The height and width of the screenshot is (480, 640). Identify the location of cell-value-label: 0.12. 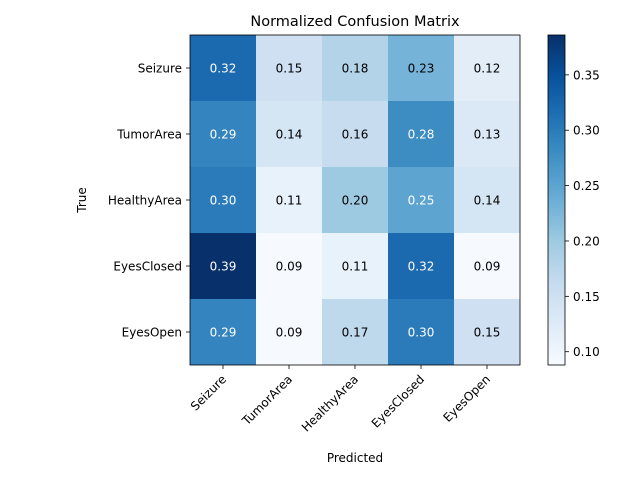
(487, 69).